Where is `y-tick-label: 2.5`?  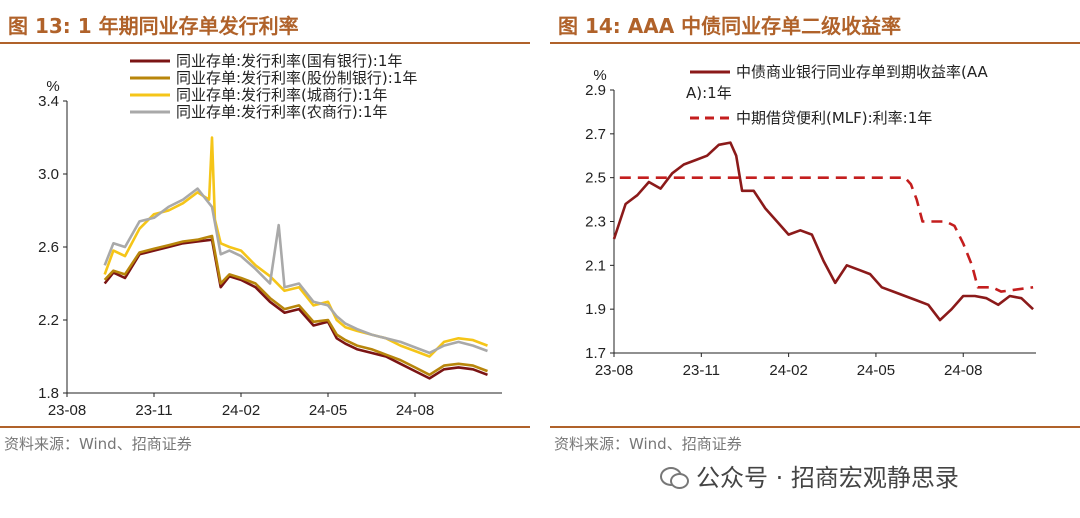 y-tick-label: 2.5 is located at coordinates (595, 178).